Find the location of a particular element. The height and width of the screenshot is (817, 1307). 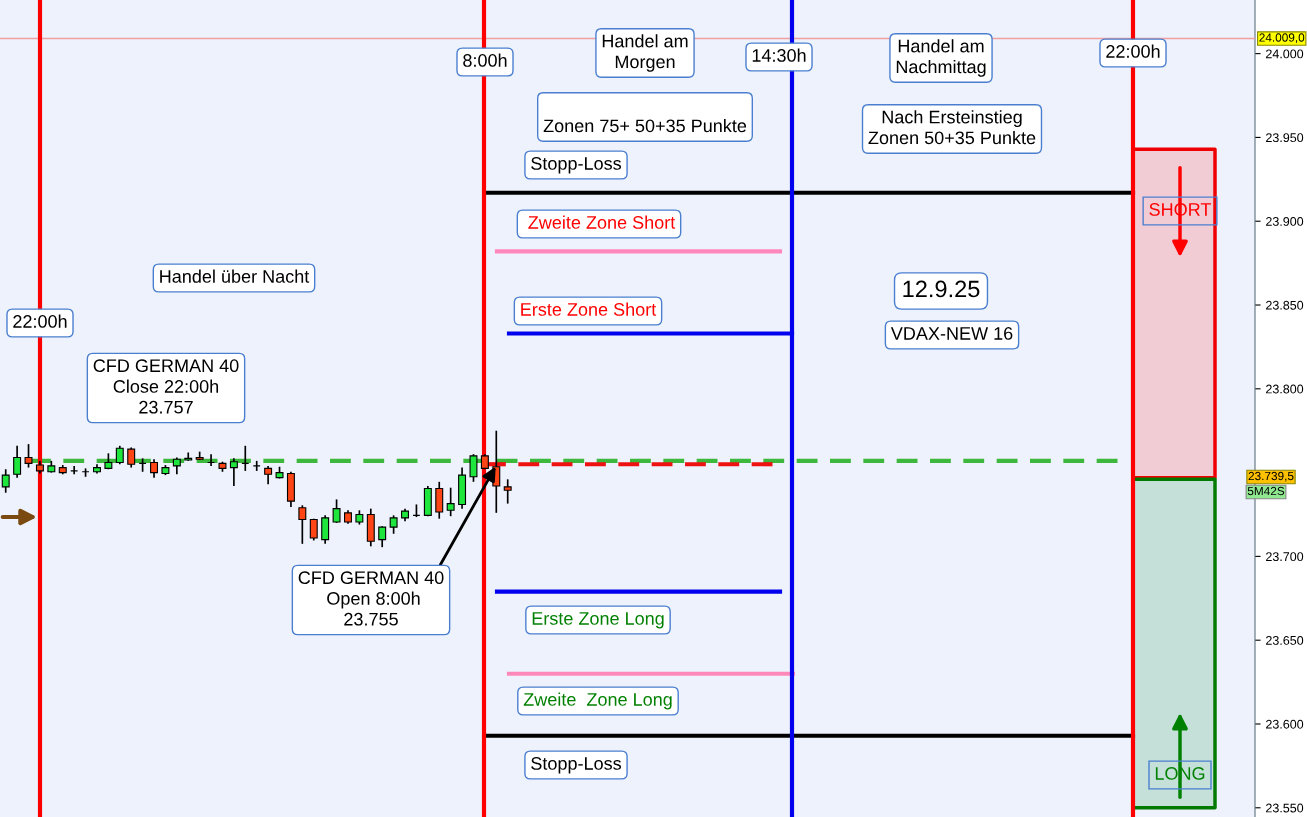

annotation: VDAX-NEW 16 is located at coordinates (951, 333).